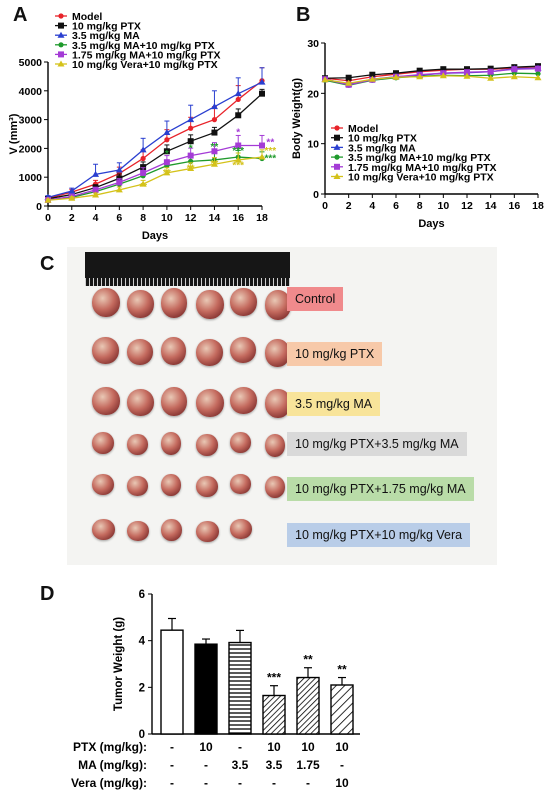 This screenshot has height=793, width=550. I want to click on panel-c-letter: C, so click(47, 264).